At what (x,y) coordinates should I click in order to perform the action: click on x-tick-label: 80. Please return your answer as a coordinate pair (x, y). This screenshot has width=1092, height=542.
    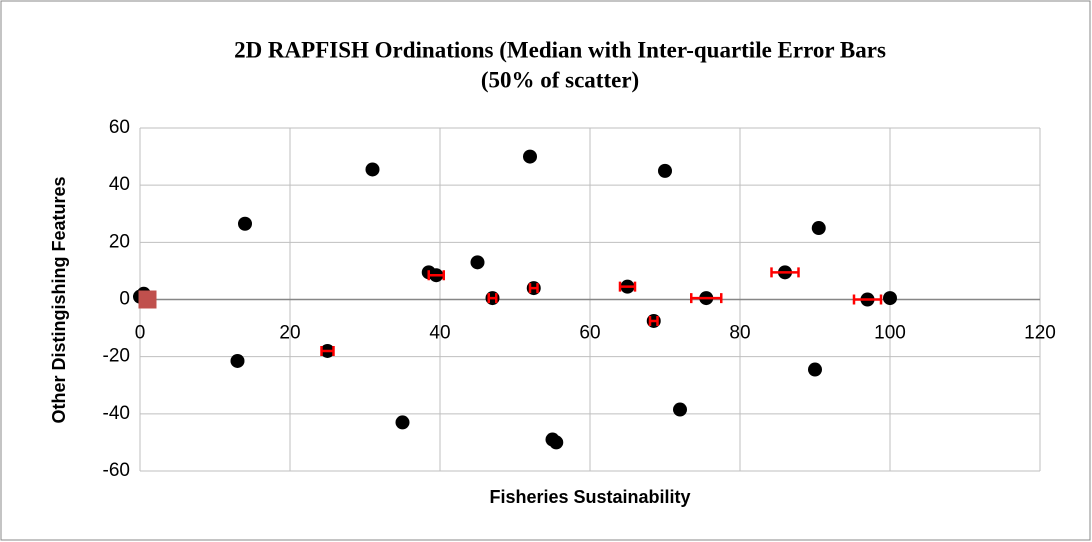
    Looking at the image, I should click on (739, 333).